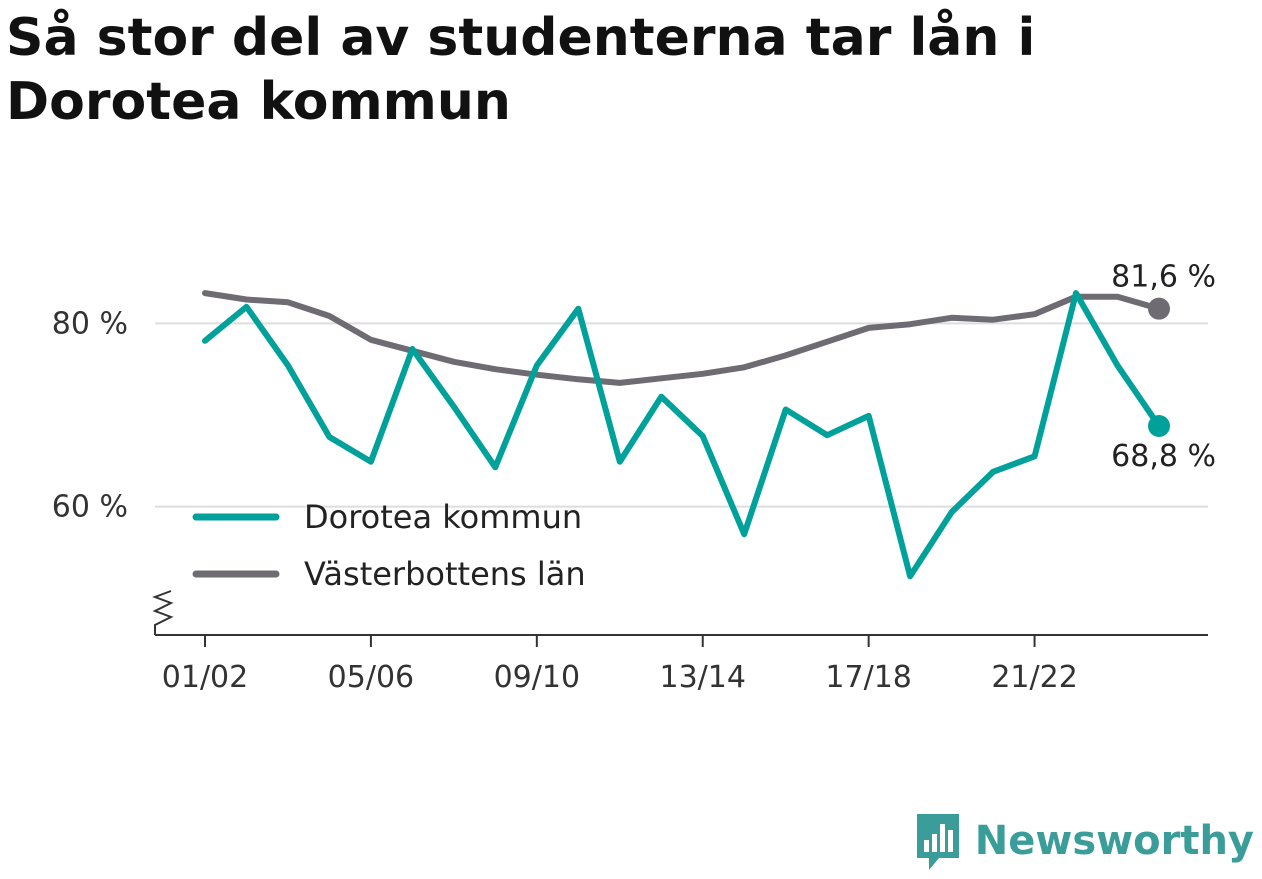  I want to click on x-tick-label: 05/06, so click(371, 677).